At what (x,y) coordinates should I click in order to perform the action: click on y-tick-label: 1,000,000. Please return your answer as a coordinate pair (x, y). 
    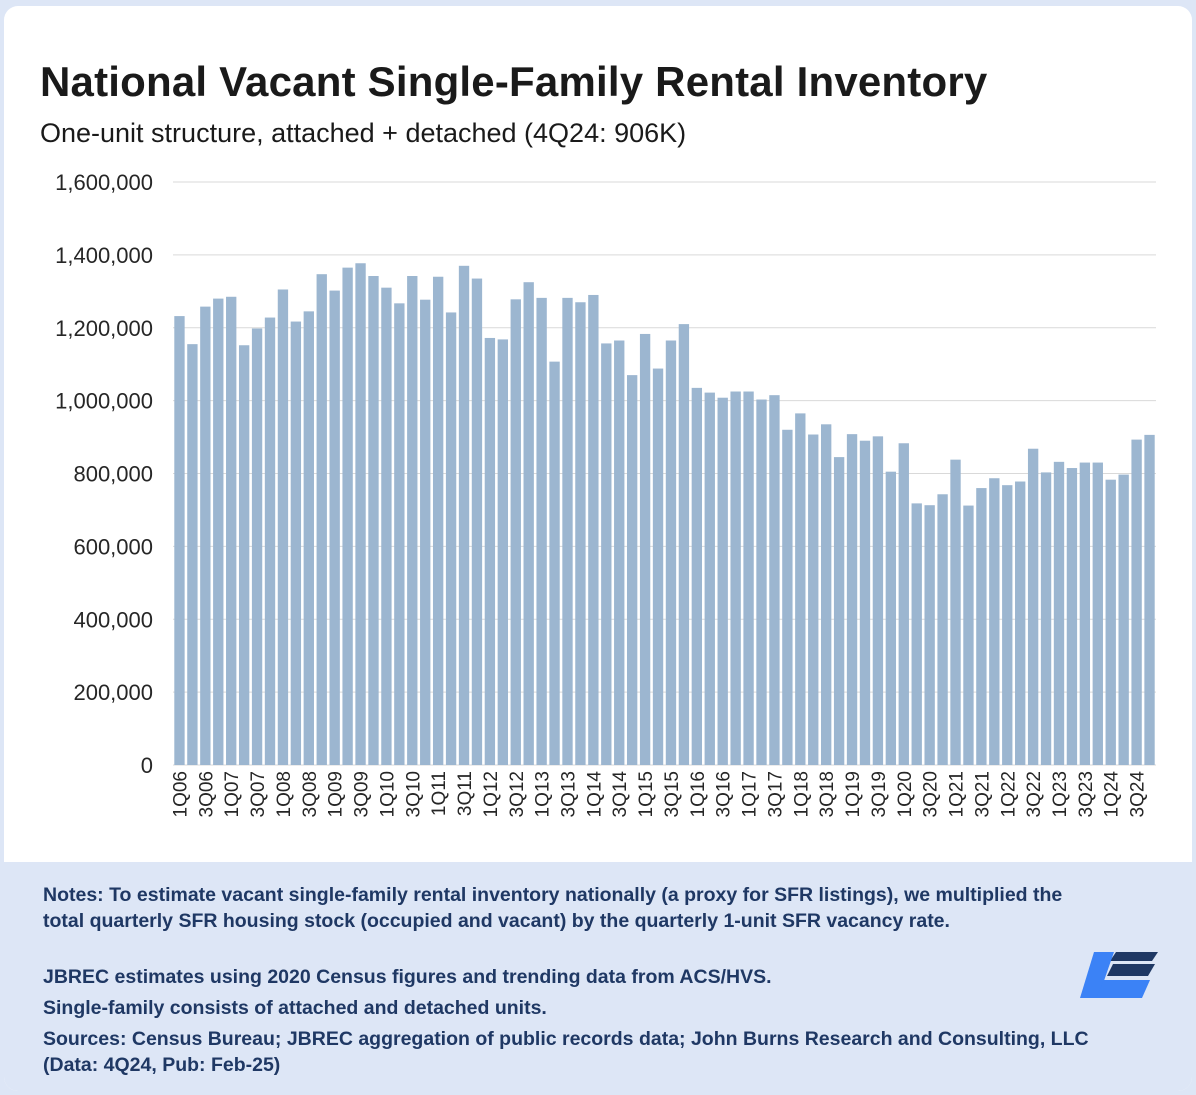
    Looking at the image, I should click on (104, 401).